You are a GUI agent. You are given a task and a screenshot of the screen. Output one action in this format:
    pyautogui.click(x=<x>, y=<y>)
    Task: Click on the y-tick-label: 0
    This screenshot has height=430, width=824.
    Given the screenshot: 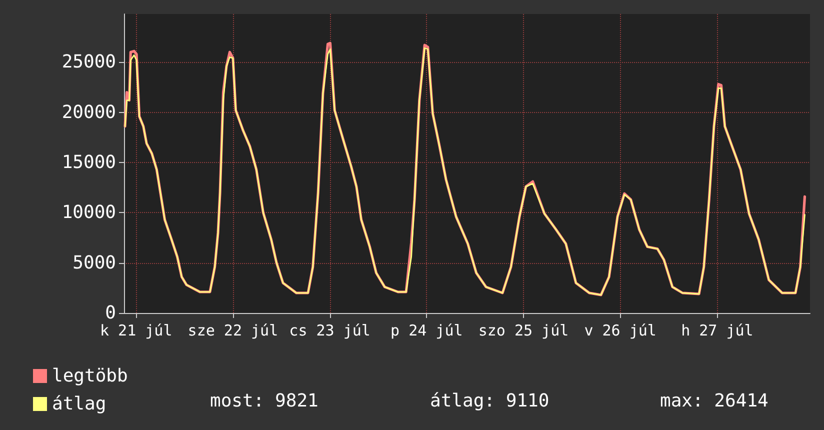 What is the action you would take?
    pyautogui.click(x=110, y=313)
    